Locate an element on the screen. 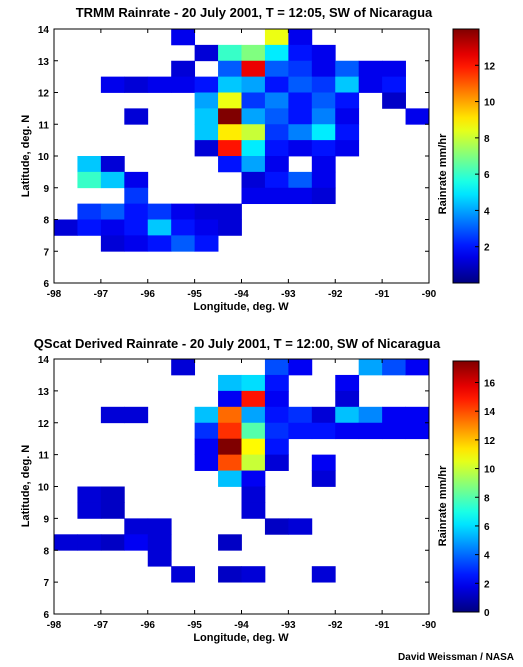  y-tick-label: 7 is located at coordinates (46, 583).